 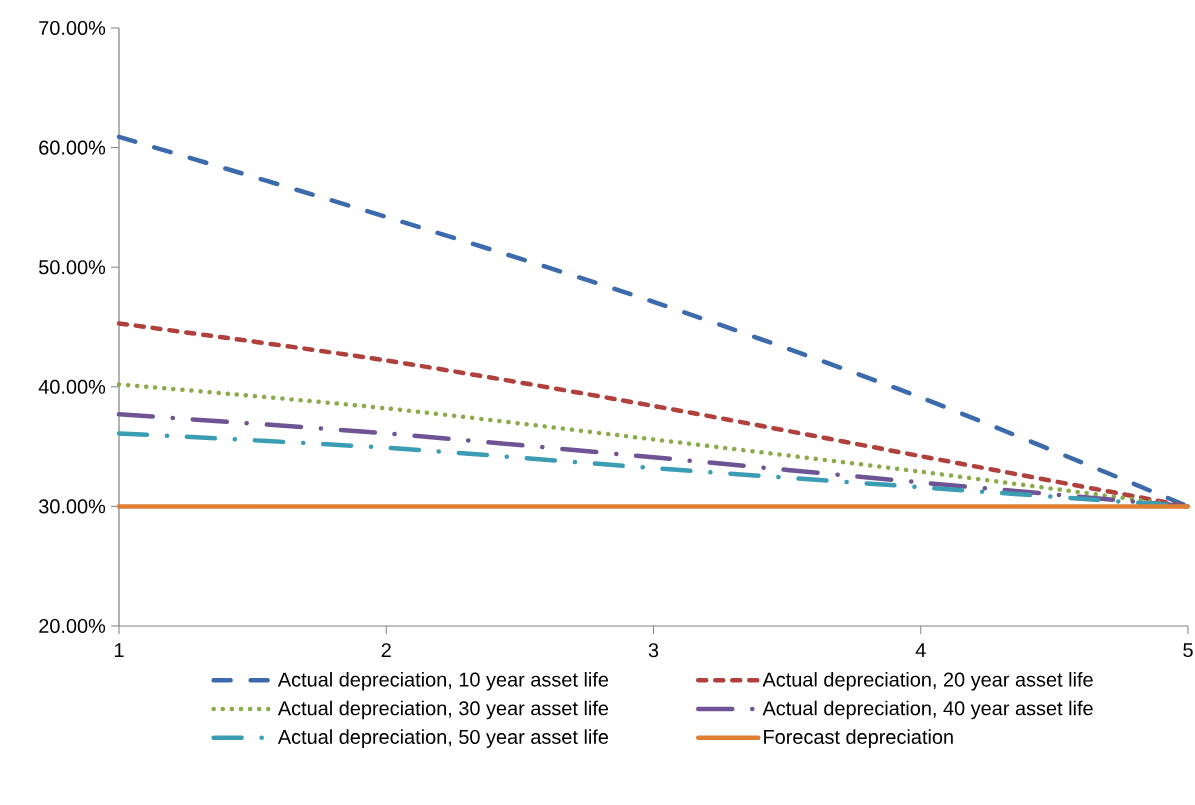 What do you see at coordinates (72, 386) in the screenshot?
I see `y-tick-label: 40.00%` at bounding box center [72, 386].